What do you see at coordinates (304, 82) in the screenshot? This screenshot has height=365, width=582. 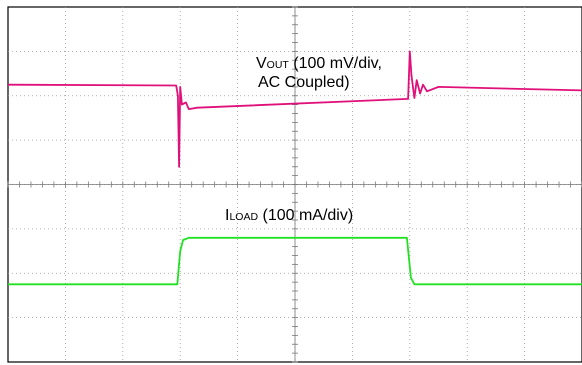 I see `vout-label-line2: AC Coupled)` at bounding box center [304, 82].